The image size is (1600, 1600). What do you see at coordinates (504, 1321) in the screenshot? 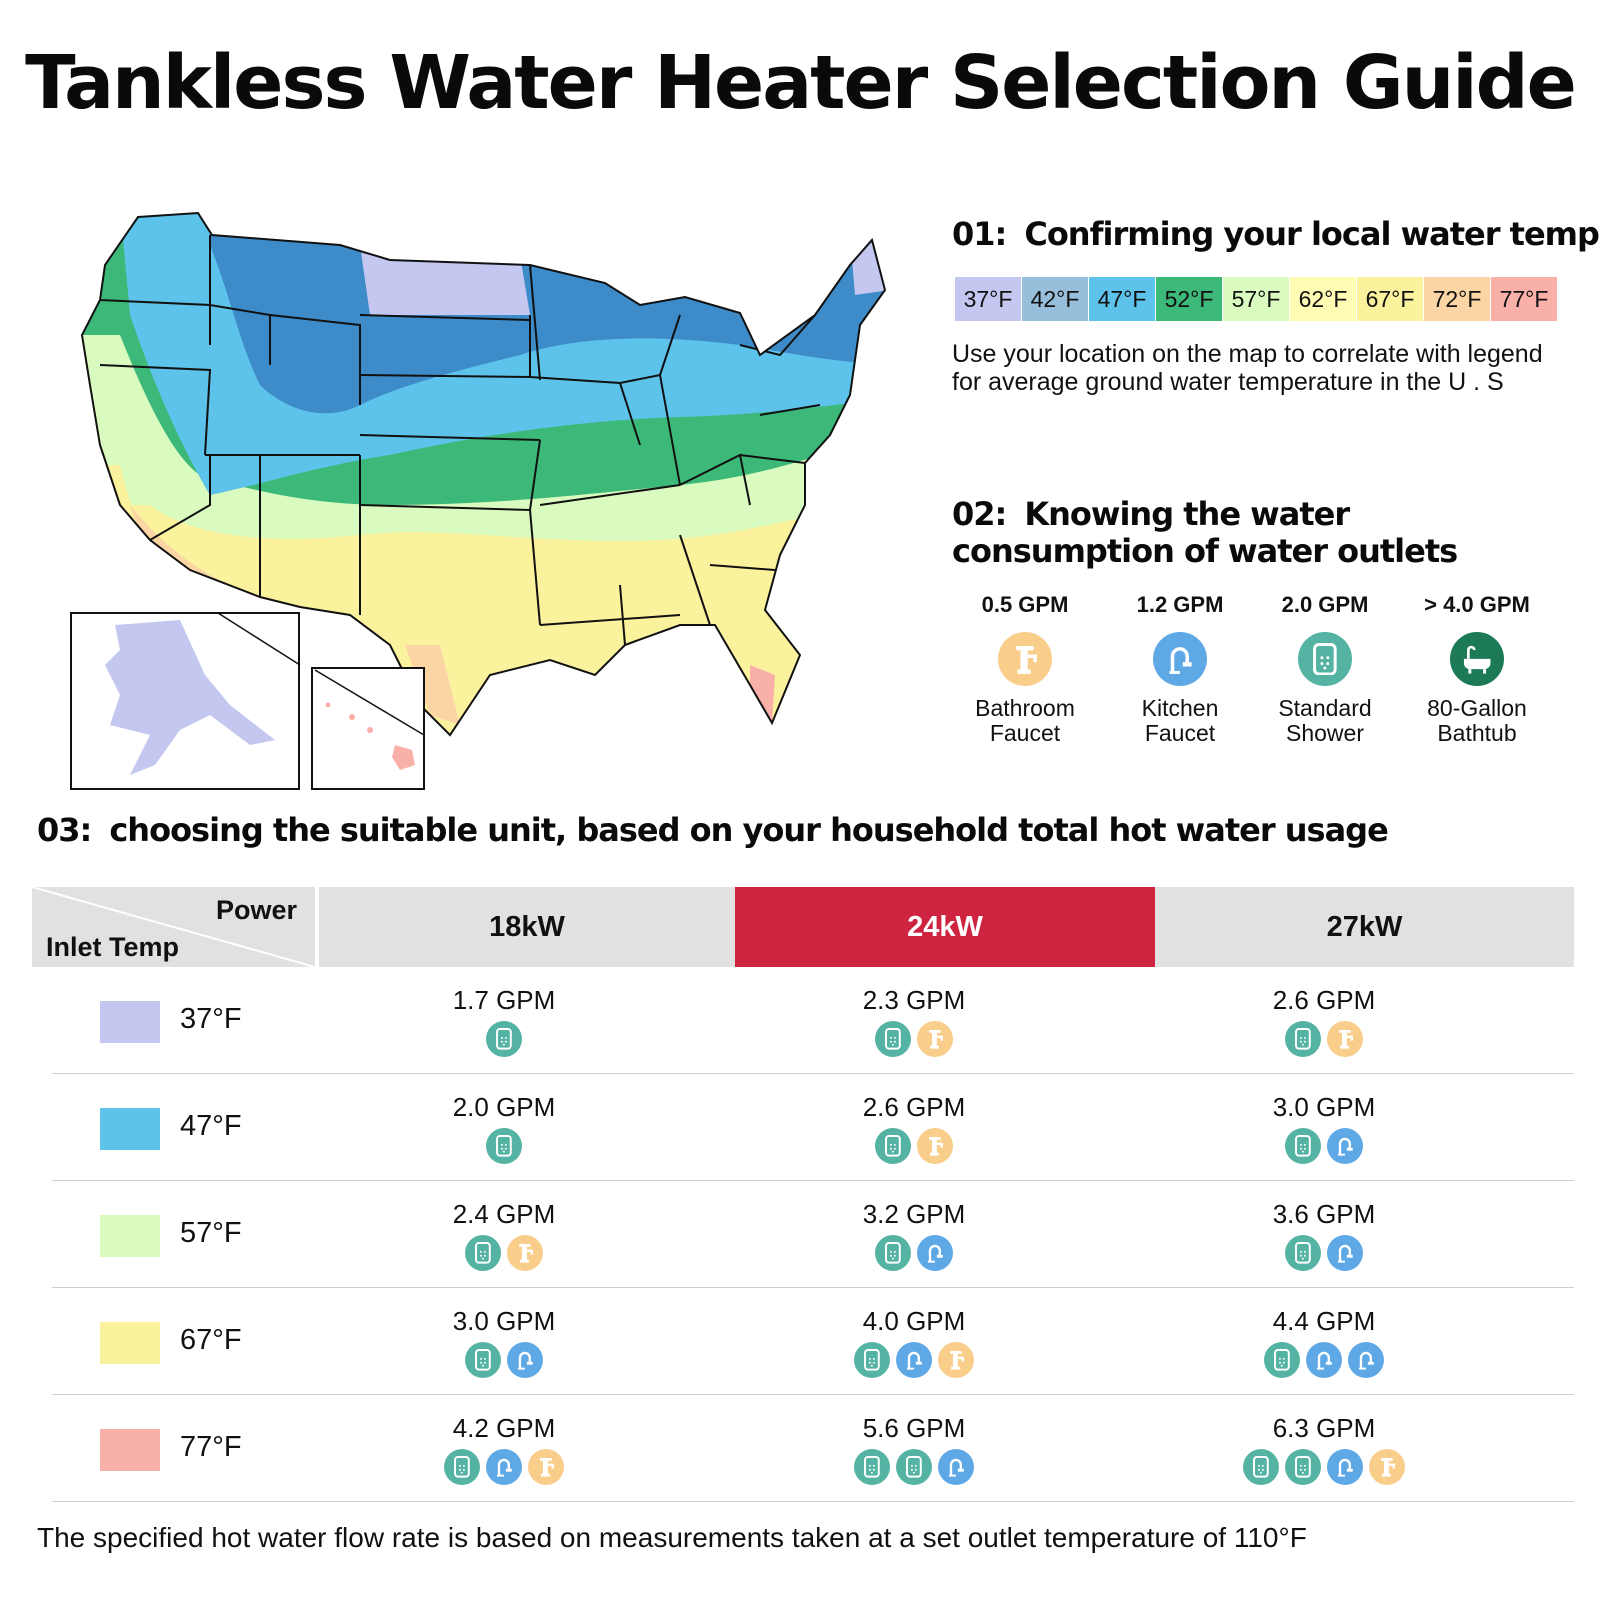
I see `flow-rate: 3.0 GPM` at bounding box center [504, 1321].